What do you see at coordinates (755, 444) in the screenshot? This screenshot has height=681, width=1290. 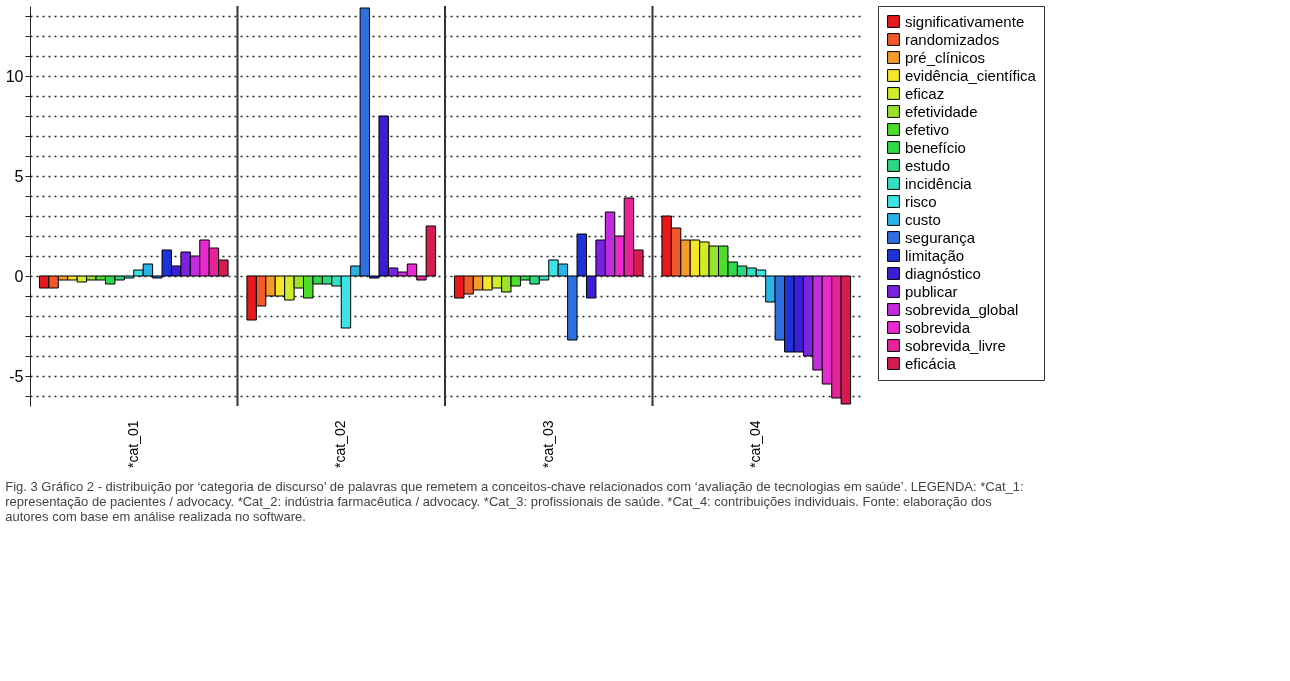 I see `x-tick-label: *cat_04` at bounding box center [755, 444].